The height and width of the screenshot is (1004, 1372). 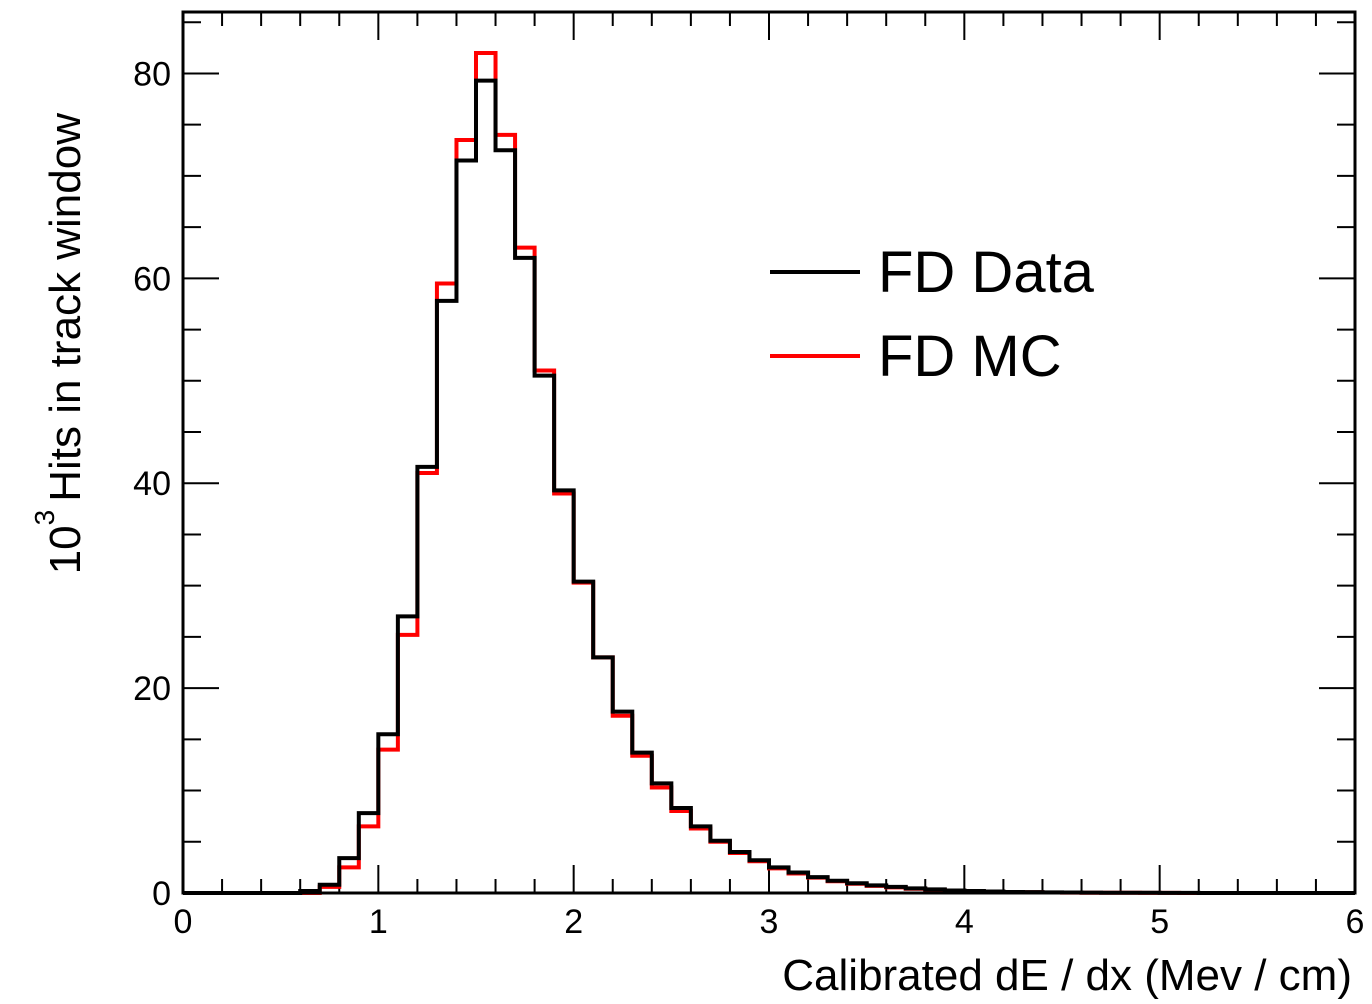 I want to click on x-tick-label: 4, so click(x=964, y=922).